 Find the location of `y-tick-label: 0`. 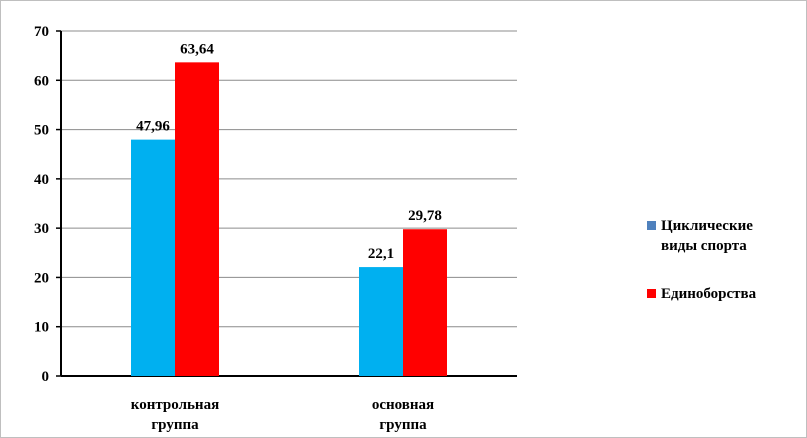

y-tick-label: 0 is located at coordinates (46, 377).